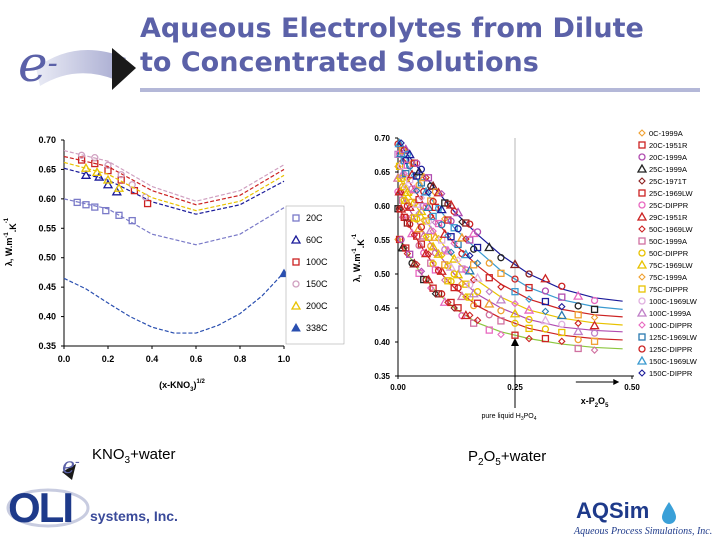 The image size is (720, 545). Describe the element at coordinates (38, 64) in the screenshot. I see `e-logo-letter: e-` at that location.